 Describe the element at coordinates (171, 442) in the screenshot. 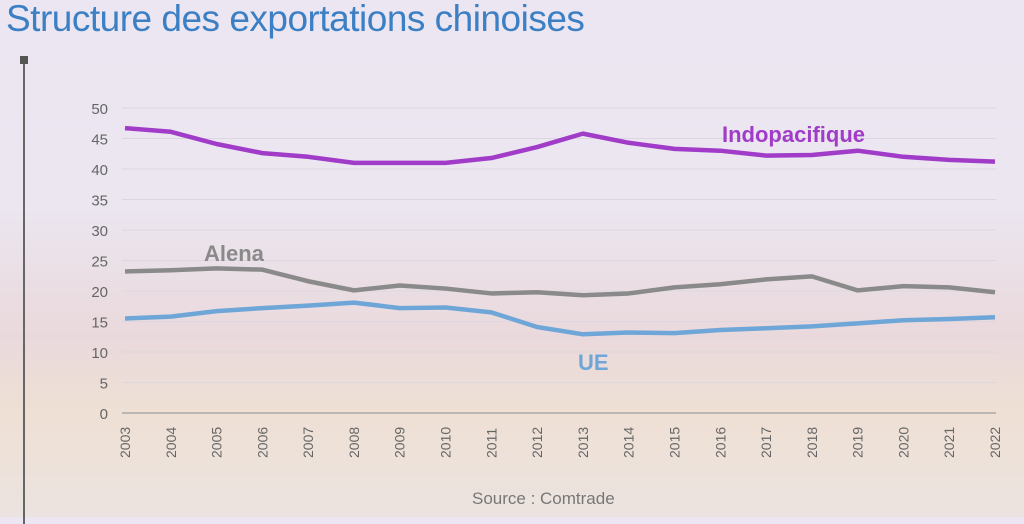

I see `x-tick-label: 2004` at that location.